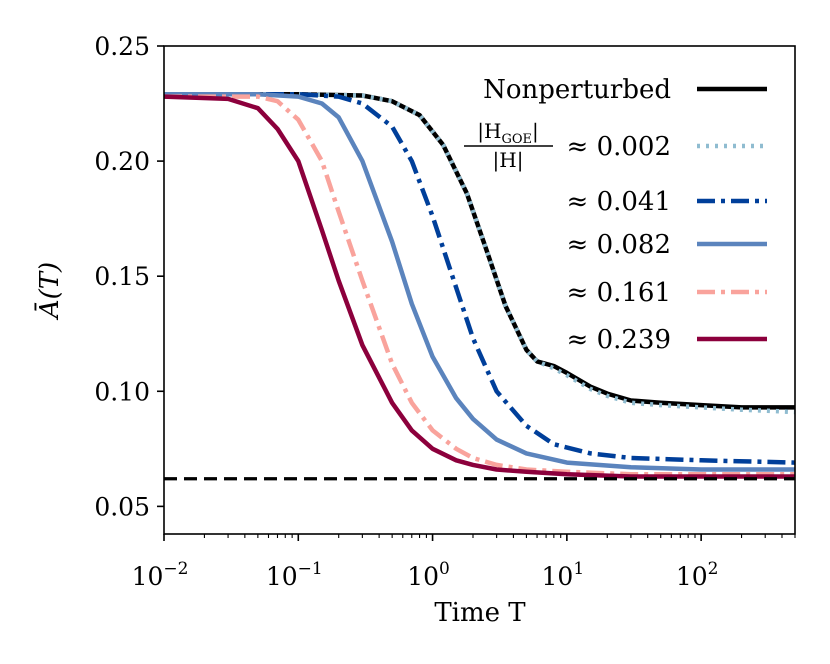 This screenshot has height=664, width=830. Describe the element at coordinates (122, 276) in the screenshot. I see `y-tick-label-2: 0.15` at that location.